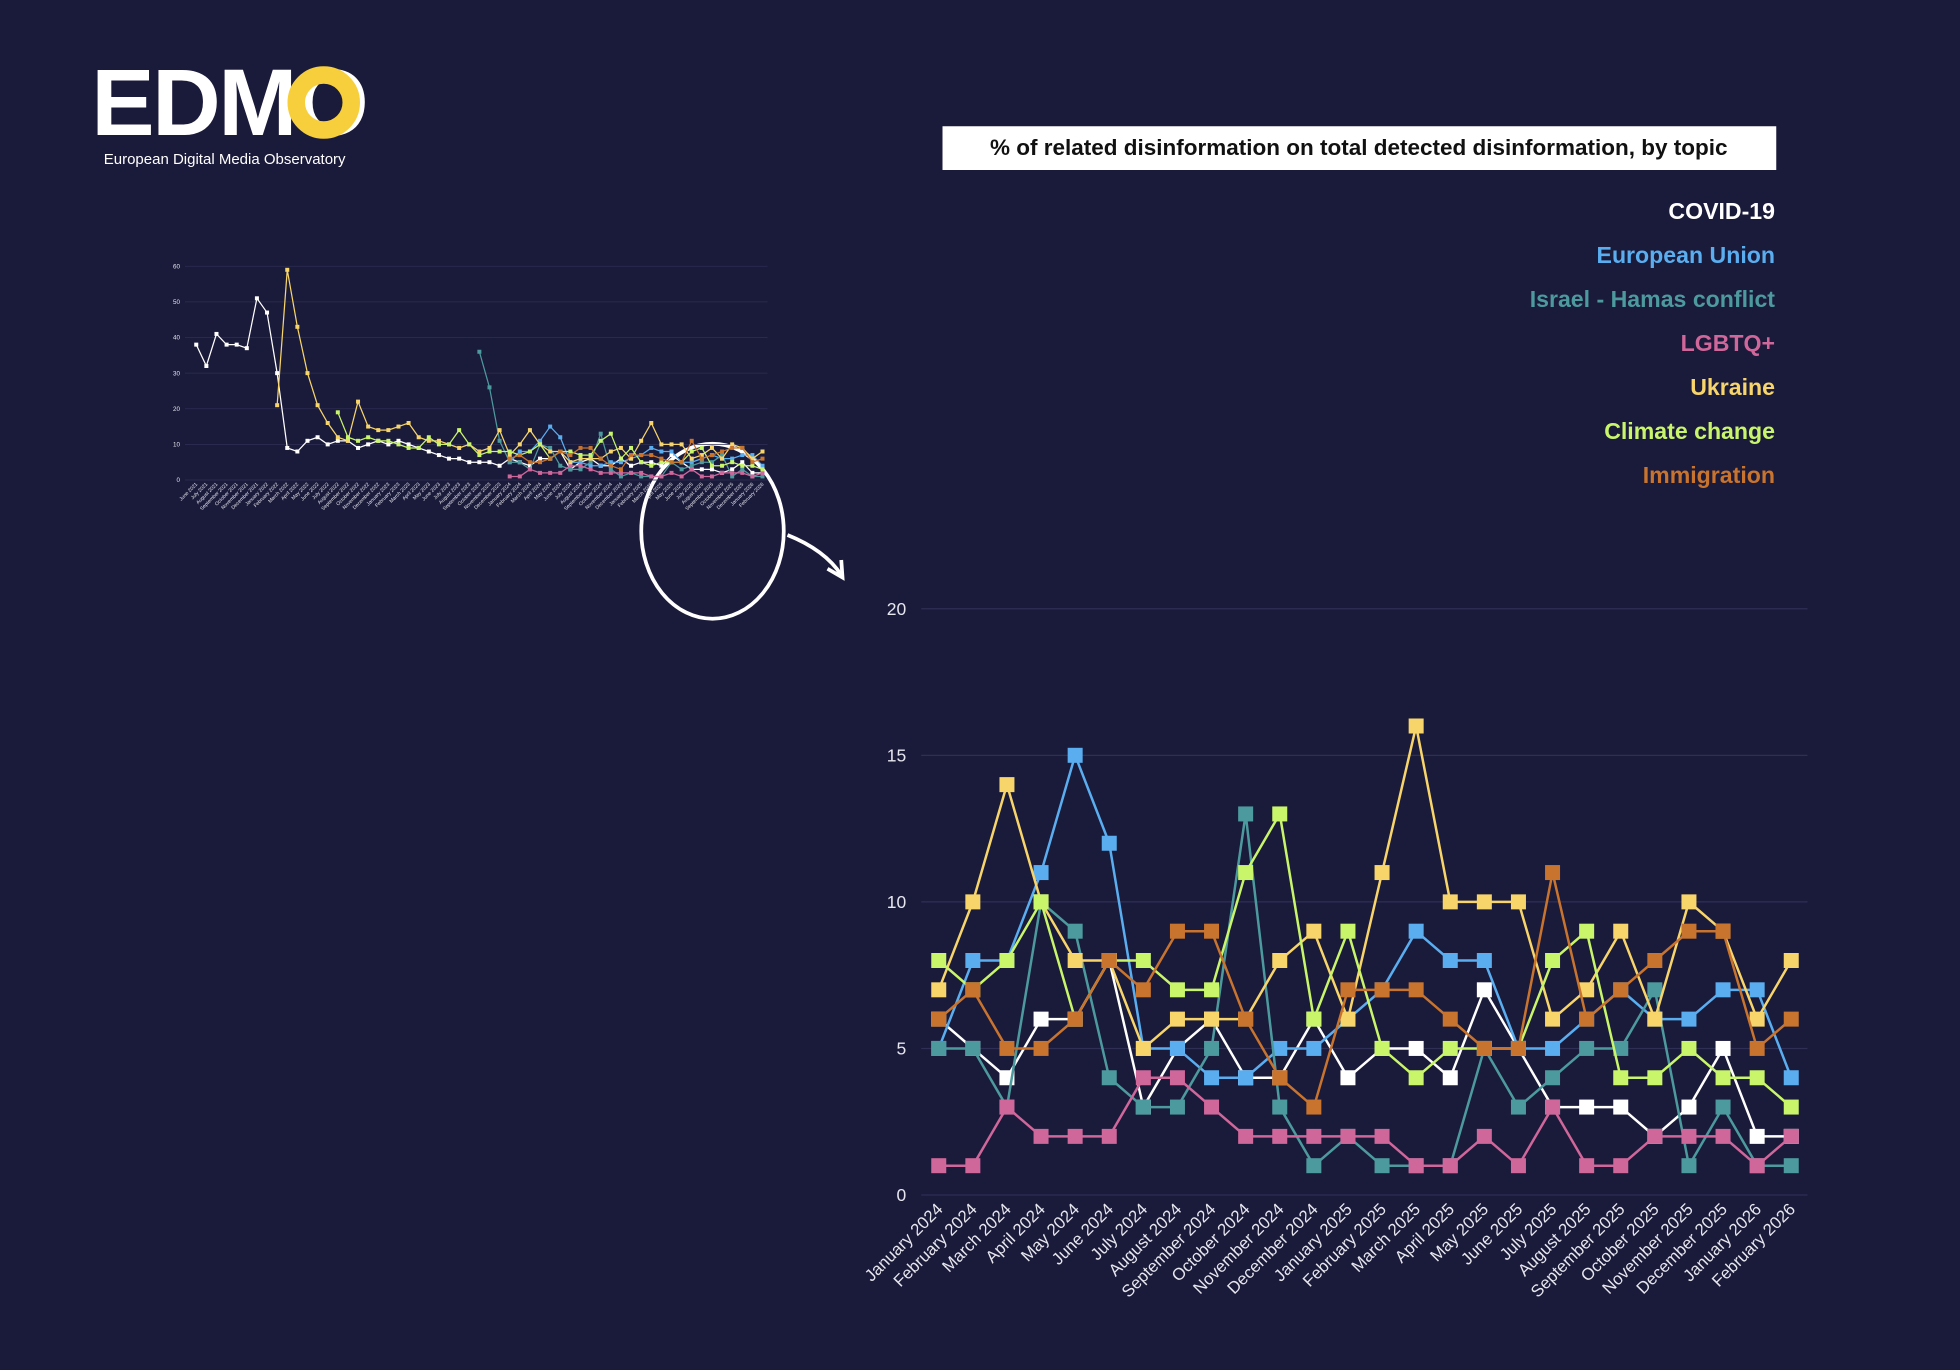 The height and width of the screenshot is (1370, 1960). I want to click on legend-entry: COVID-19, so click(1721, 211).